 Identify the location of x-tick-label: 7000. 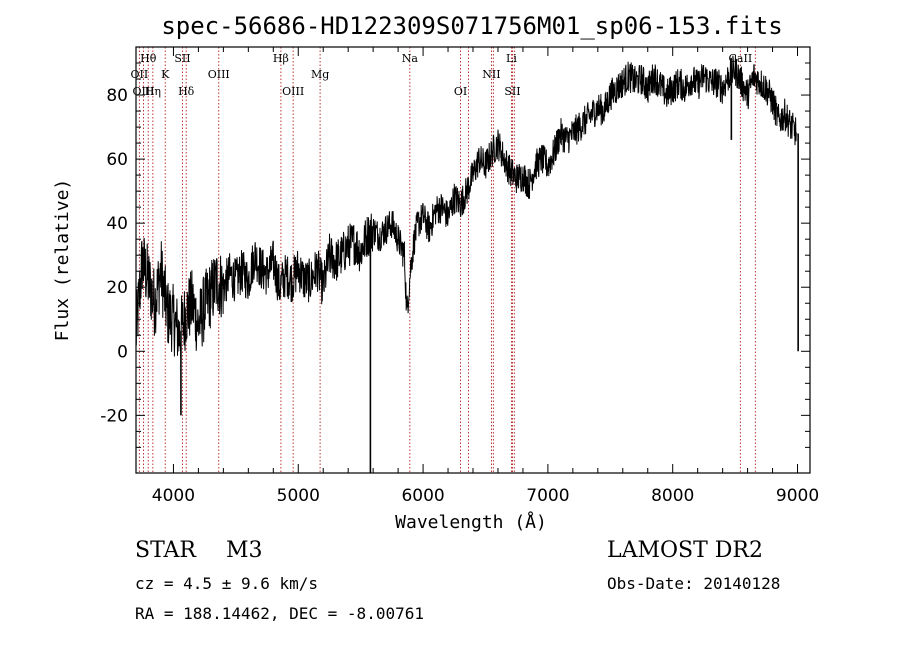
(547, 496).